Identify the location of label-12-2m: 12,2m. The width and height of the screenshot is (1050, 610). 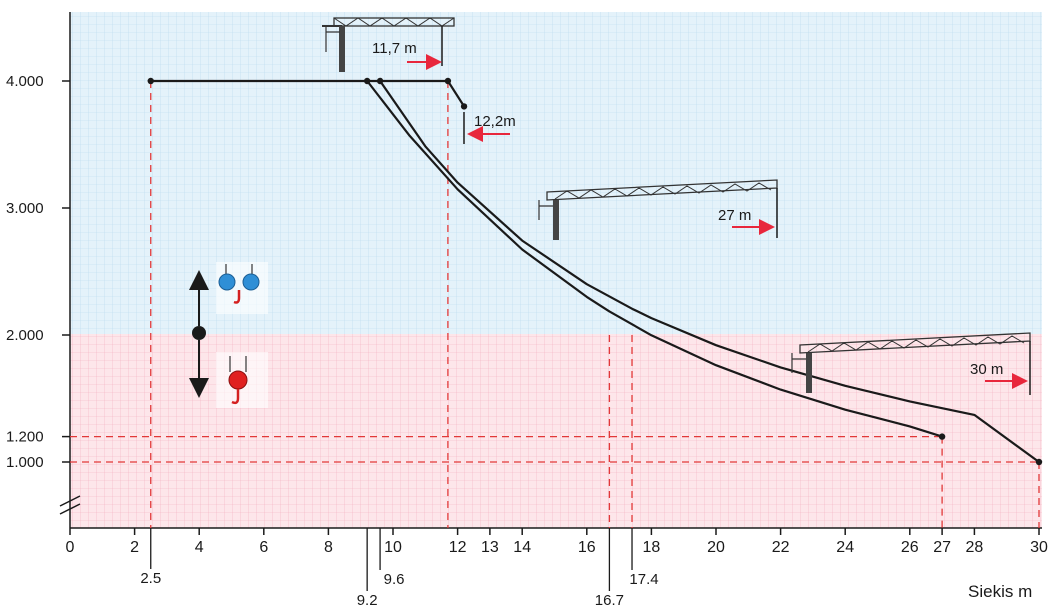
(495, 121).